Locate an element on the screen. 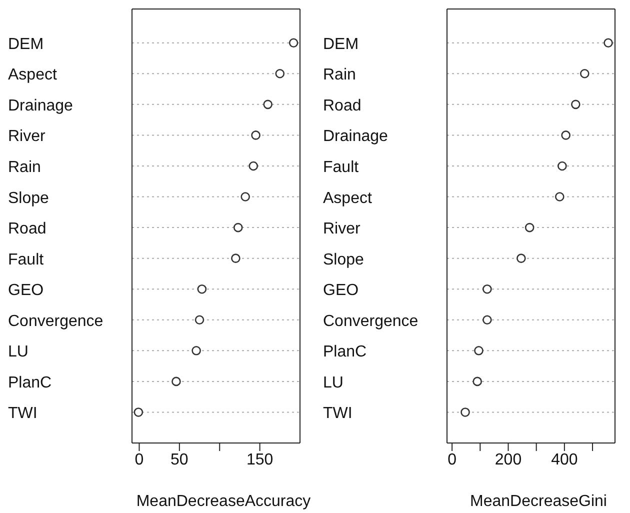  x-tick-label: 150 is located at coordinates (260, 459).